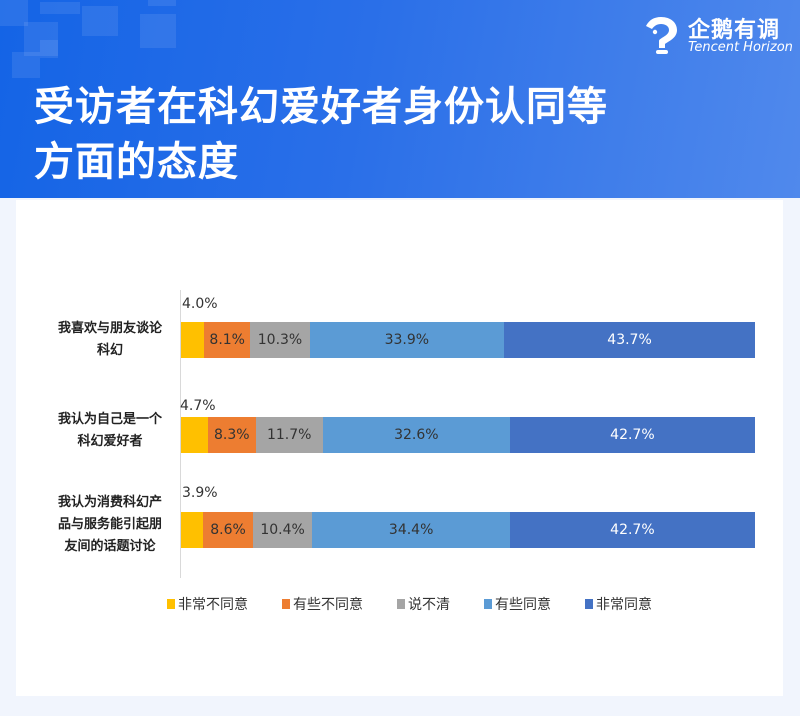  What do you see at coordinates (231, 435) in the screenshot?
I see `bar-segment-somewhat-disagree: 8.3%` at bounding box center [231, 435].